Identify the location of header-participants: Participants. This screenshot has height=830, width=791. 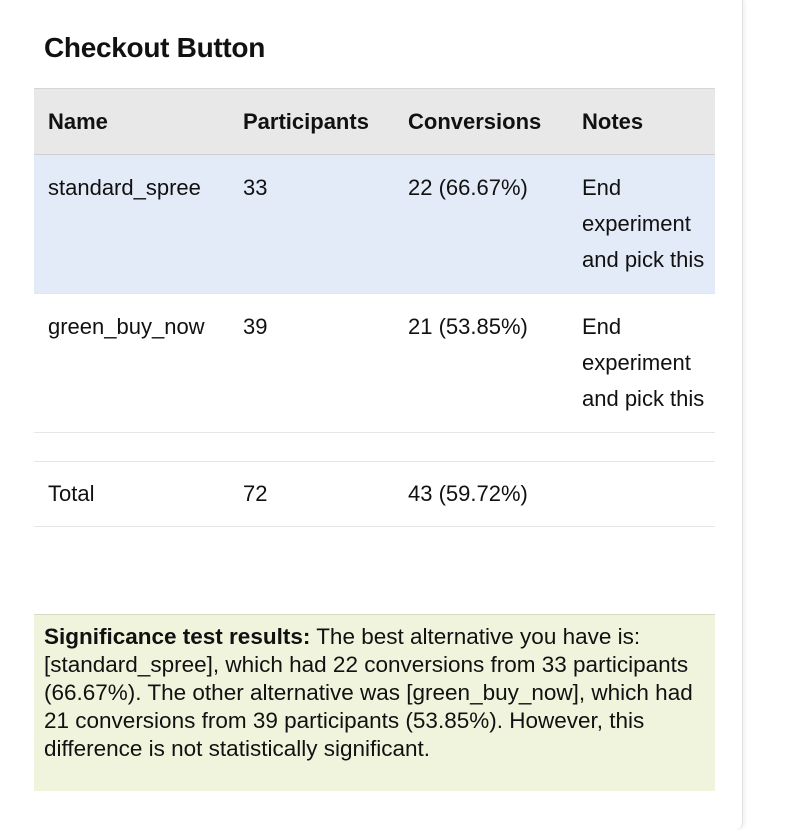
(311, 121).